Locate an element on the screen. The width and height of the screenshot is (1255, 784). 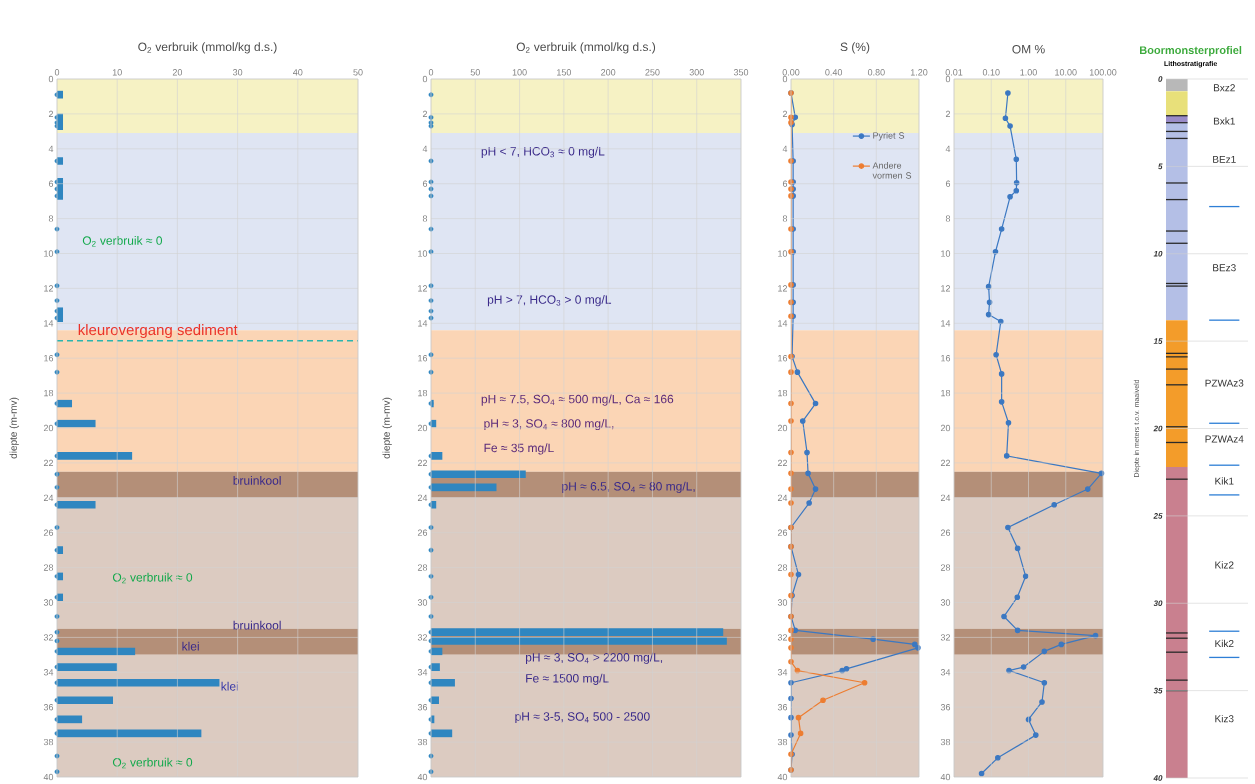
annotation: Kik1 is located at coordinates (1224, 481).